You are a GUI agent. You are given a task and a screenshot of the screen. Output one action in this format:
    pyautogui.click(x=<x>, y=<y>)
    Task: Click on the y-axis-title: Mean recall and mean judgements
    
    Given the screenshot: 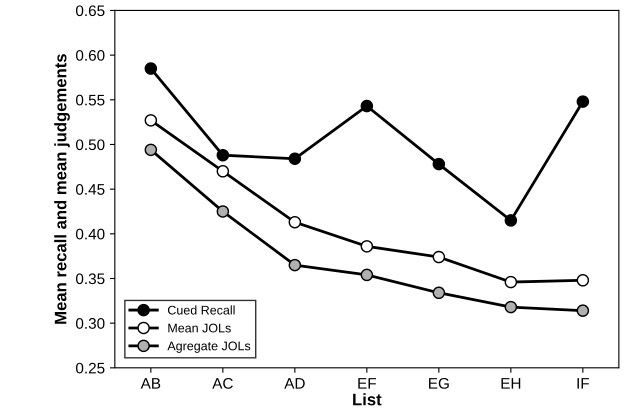 What is the action you would take?
    pyautogui.click(x=62, y=189)
    